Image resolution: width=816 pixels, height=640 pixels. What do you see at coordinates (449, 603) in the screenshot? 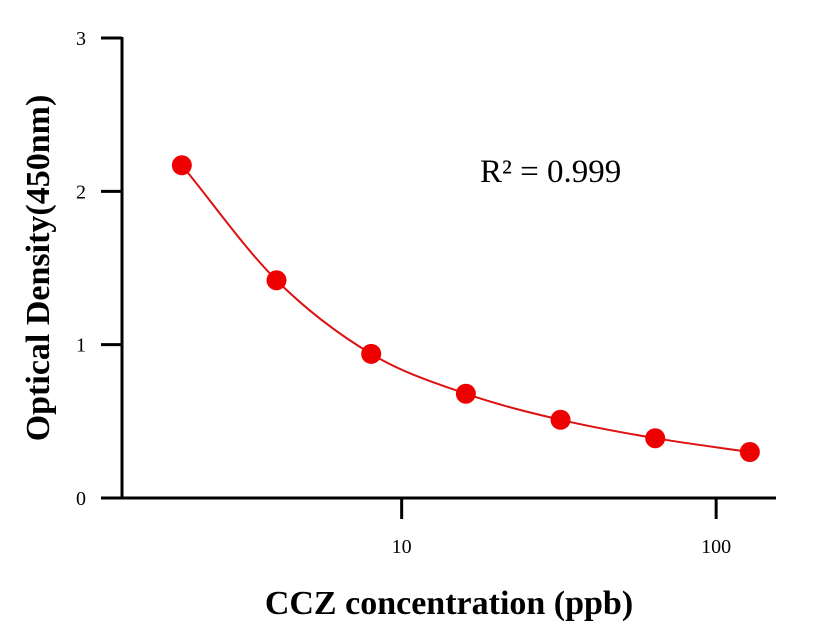
I see `x-axis-title: CCZ concentration (ppb)` at bounding box center [449, 603].